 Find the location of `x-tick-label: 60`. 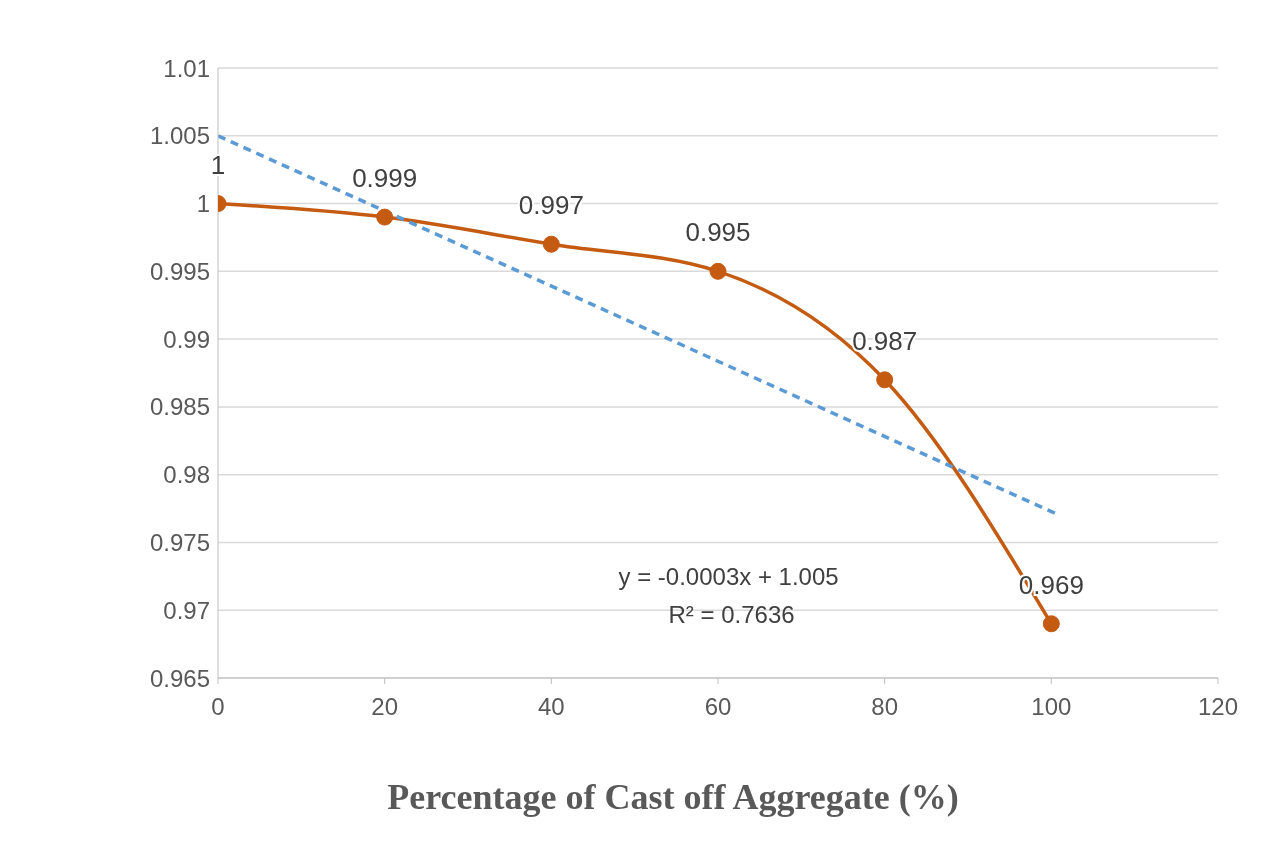

x-tick-label: 60 is located at coordinates (718, 707).